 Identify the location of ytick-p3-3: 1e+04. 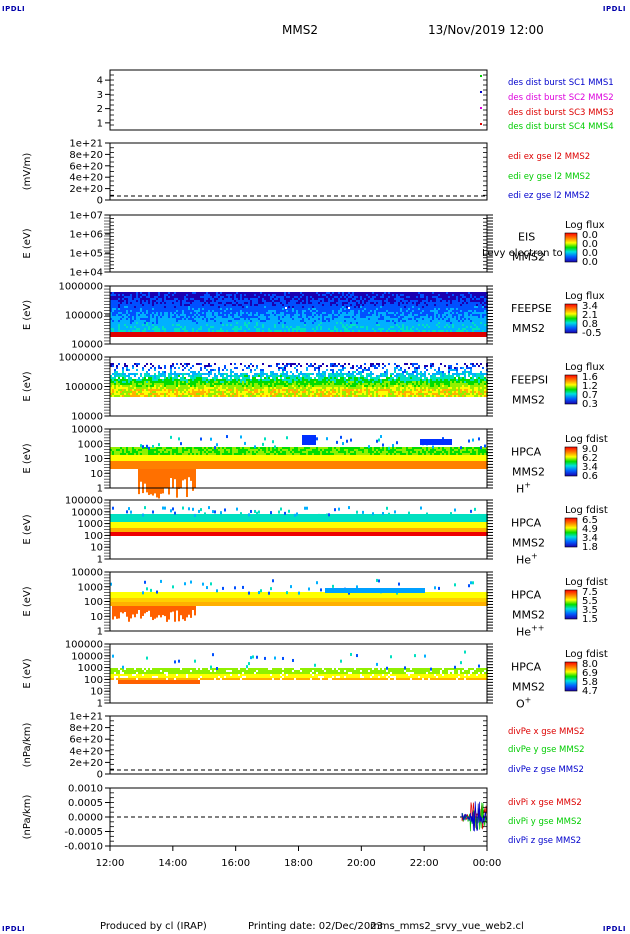
(86, 273).